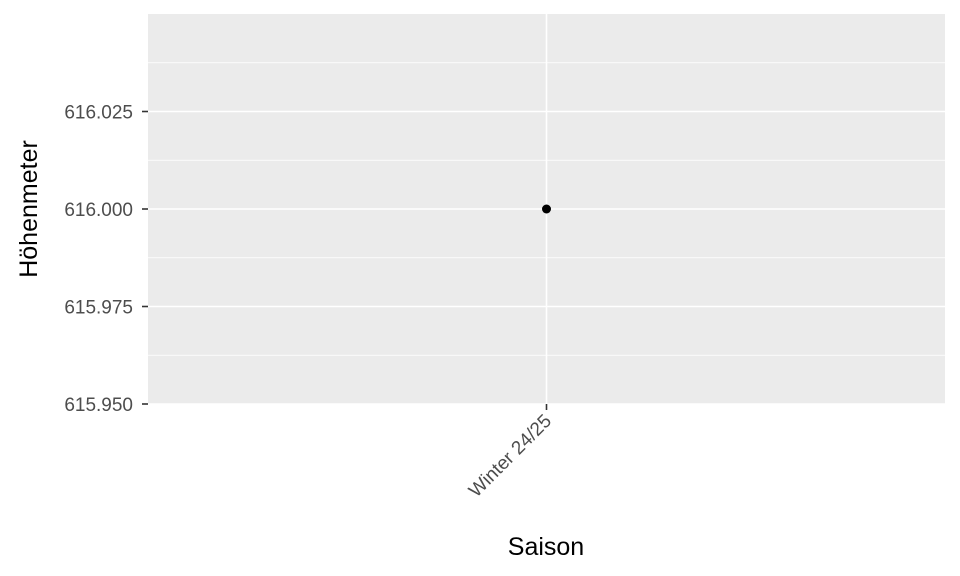  I want to click on data-point, so click(546, 209).